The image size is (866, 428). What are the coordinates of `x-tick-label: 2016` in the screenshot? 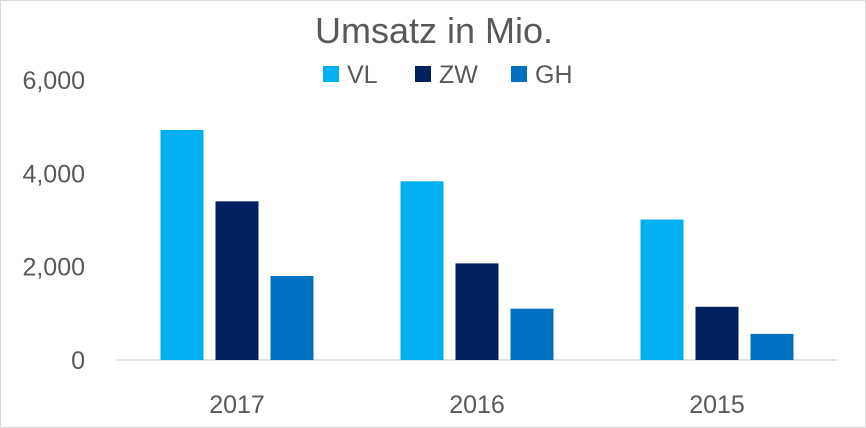 It's located at (477, 405).